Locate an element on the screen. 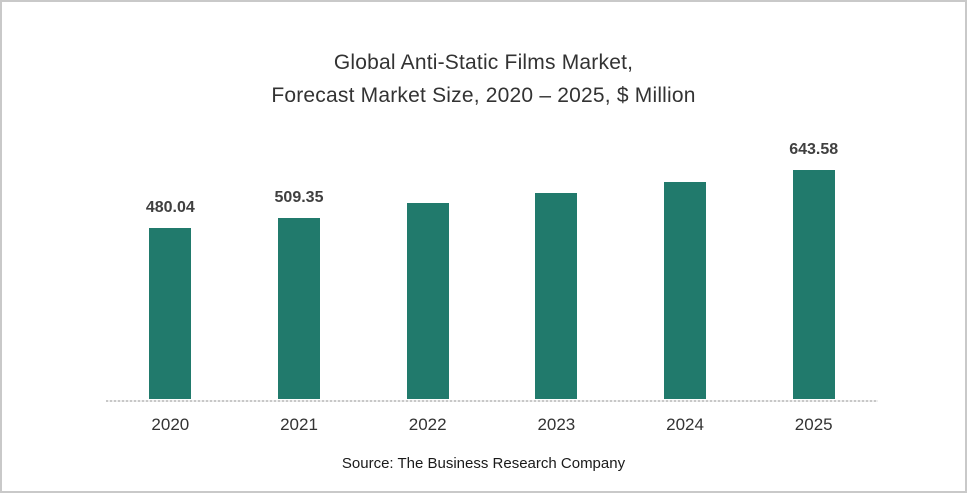 Image resolution: width=967 pixels, height=493 pixels. bar-group-2025: 643.58 is located at coordinates (813, 269).